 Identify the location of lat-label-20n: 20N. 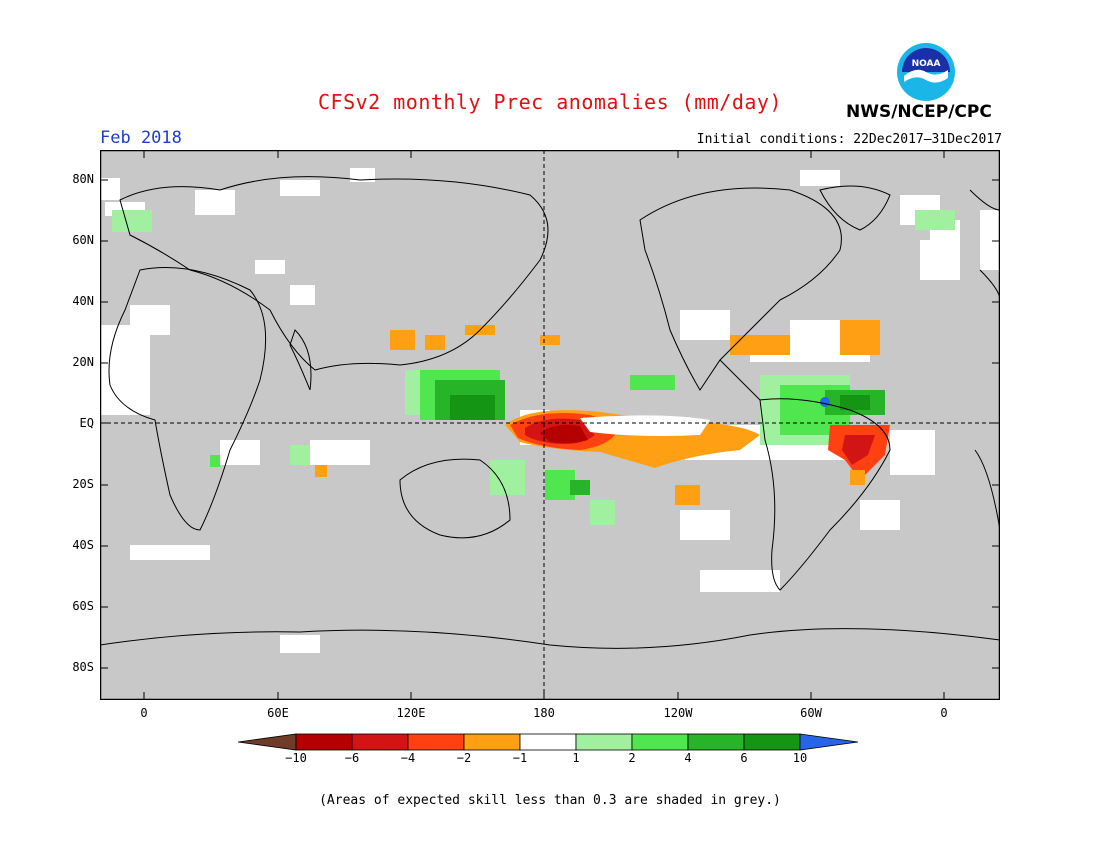
(83, 362).